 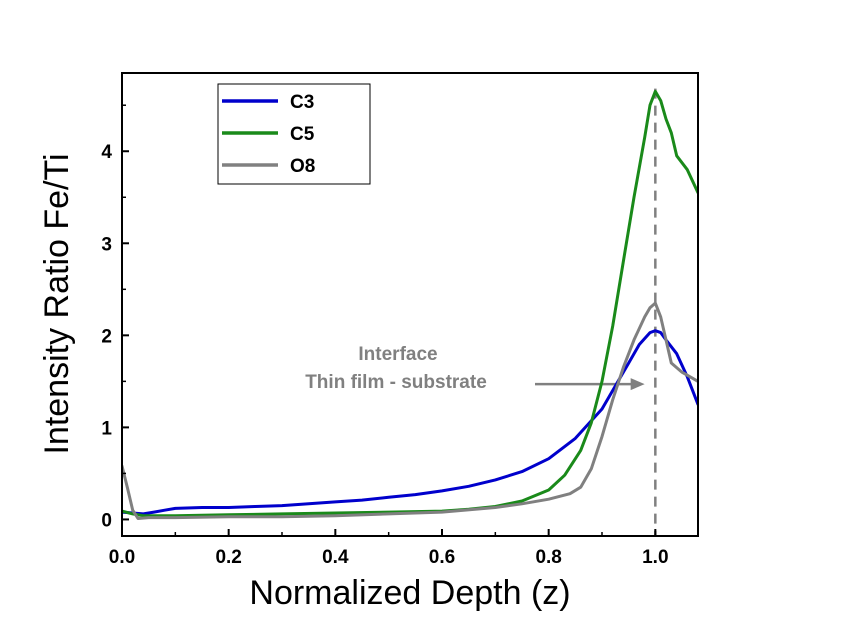 What do you see at coordinates (302, 134) in the screenshot?
I see `legend-label-c5: C5` at bounding box center [302, 134].